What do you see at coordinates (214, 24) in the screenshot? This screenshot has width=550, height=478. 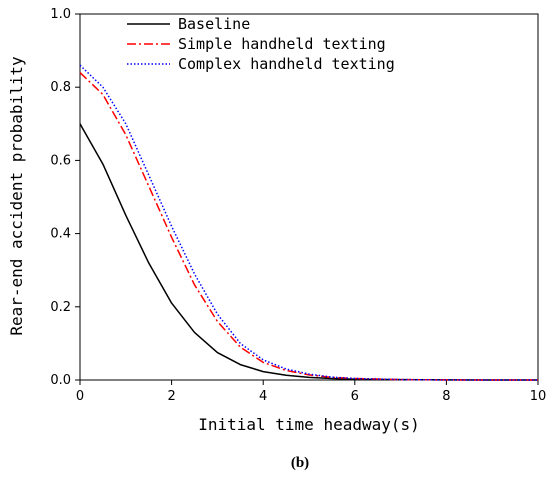 I see `legend-label: Baseline` at bounding box center [214, 24].